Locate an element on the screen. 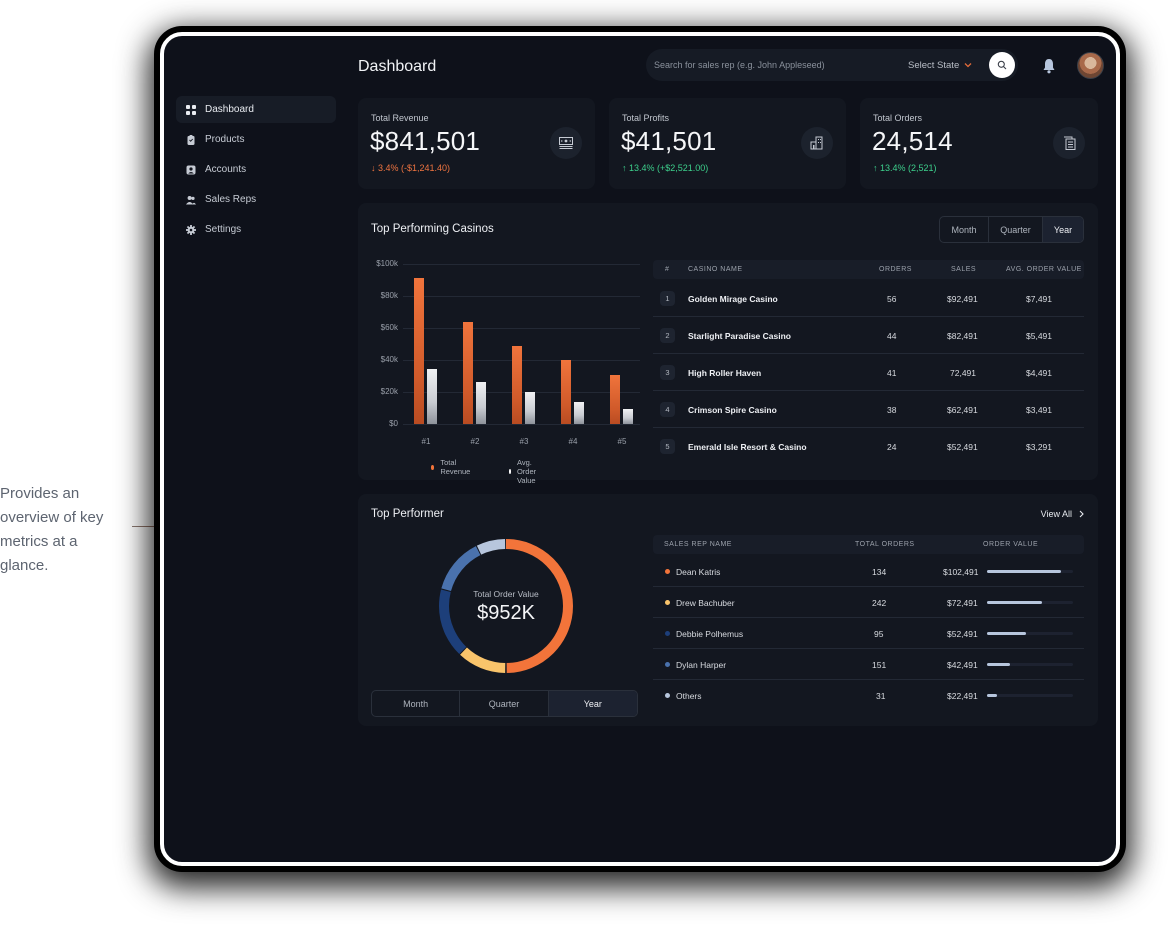 The image size is (1168, 930). state-select: Select State is located at coordinates (940, 65).